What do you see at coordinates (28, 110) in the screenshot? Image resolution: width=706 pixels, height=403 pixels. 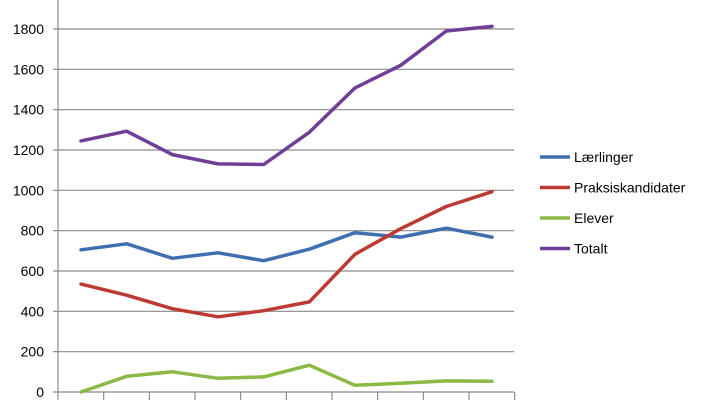 I see `y-tick-label: 1400` at bounding box center [28, 110].